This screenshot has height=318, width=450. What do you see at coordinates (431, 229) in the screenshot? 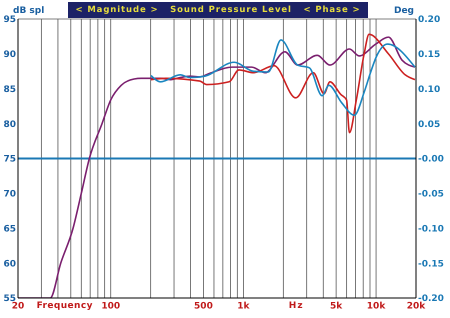
I see `y2-tick-label: -0.10` at bounding box center [431, 229].